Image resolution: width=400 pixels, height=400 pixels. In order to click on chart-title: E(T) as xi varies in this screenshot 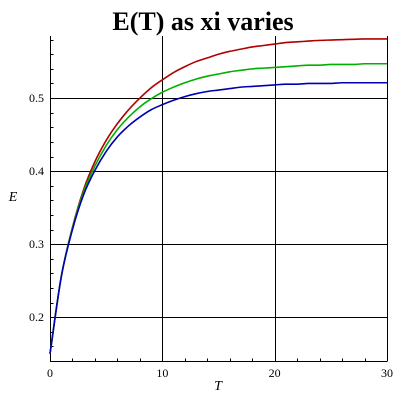, I will do `click(202, 21)`.